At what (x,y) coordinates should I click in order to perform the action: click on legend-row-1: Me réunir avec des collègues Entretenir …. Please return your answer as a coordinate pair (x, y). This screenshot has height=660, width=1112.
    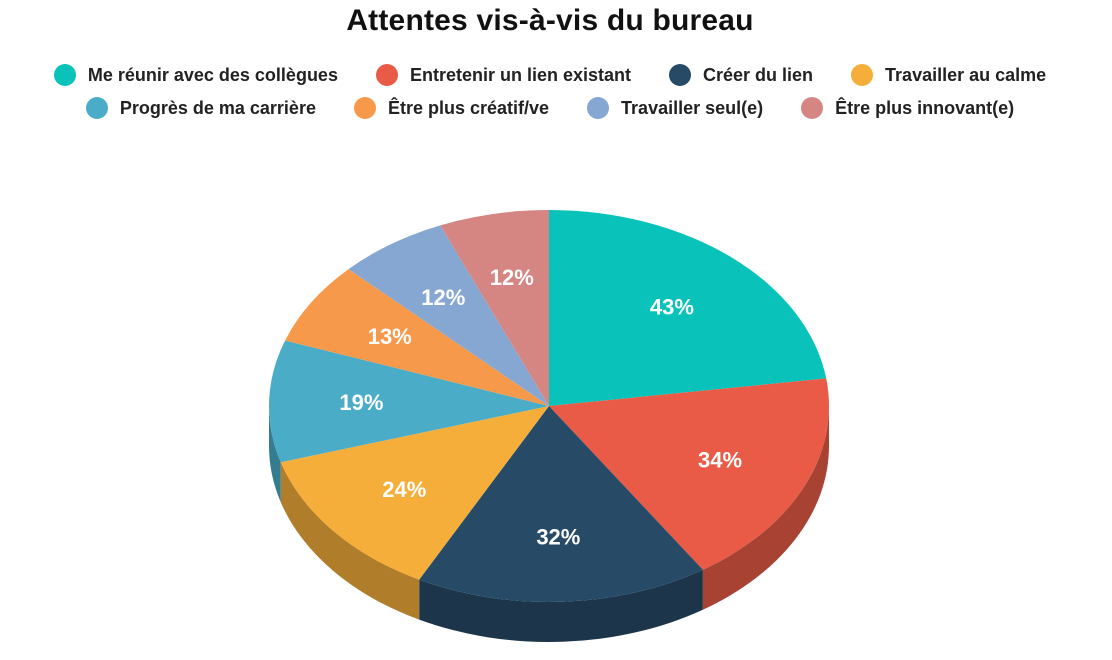
    Looking at the image, I should click on (550, 75).